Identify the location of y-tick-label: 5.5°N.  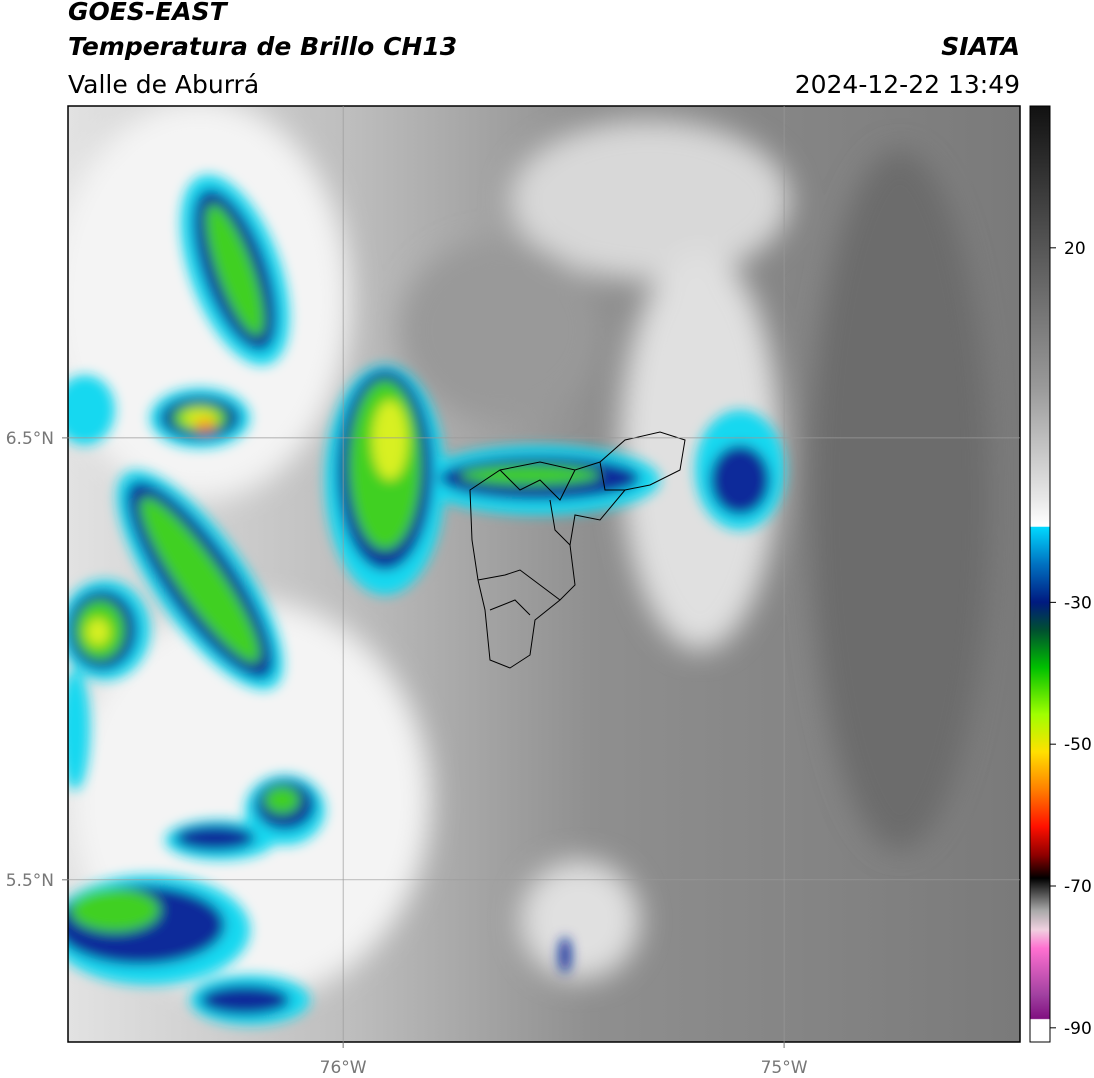
(30, 881).